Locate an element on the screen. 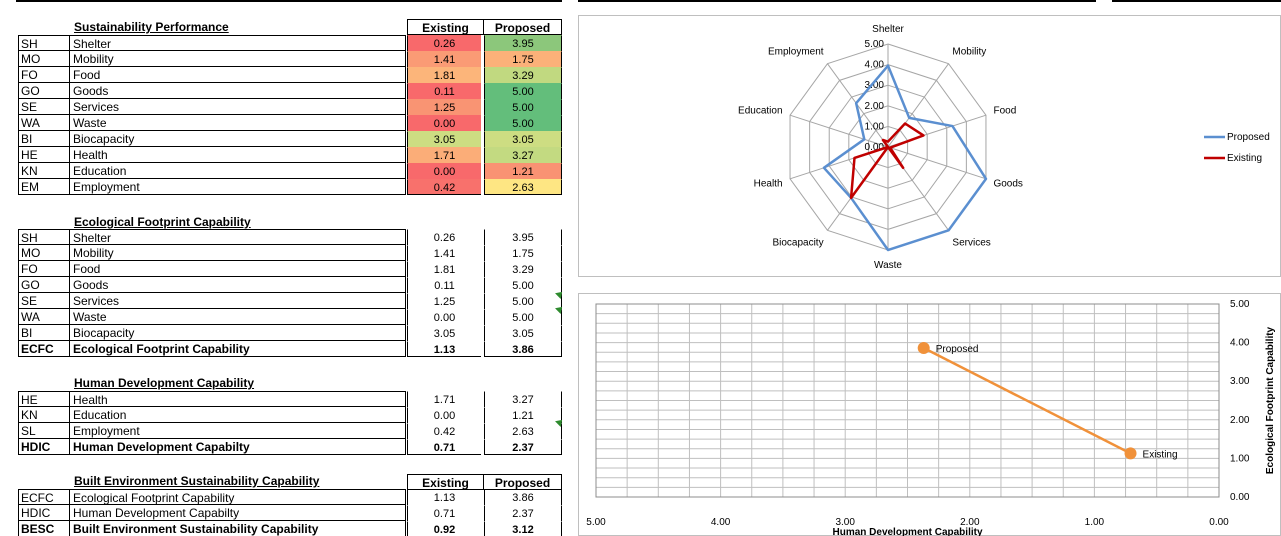  human-title: Human Development Capability is located at coordinates (164, 383).